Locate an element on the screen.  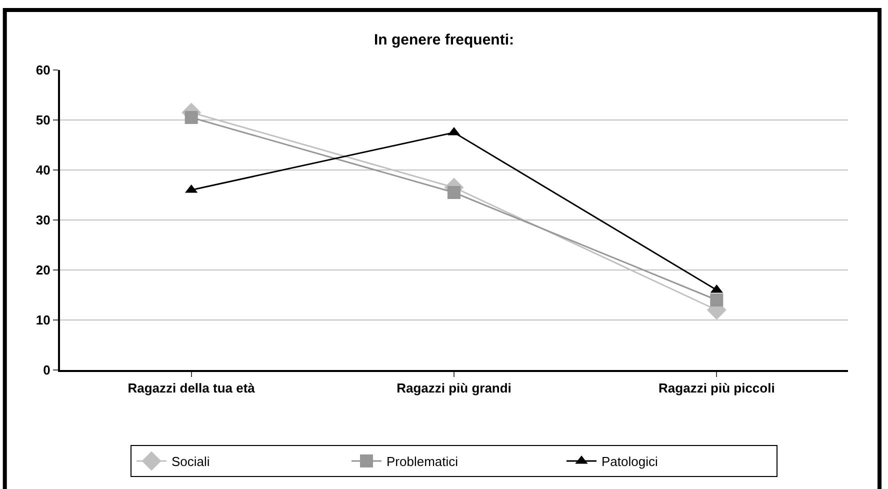
x-tick-label: Ragazzi più piccoli is located at coordinates (716, 388).